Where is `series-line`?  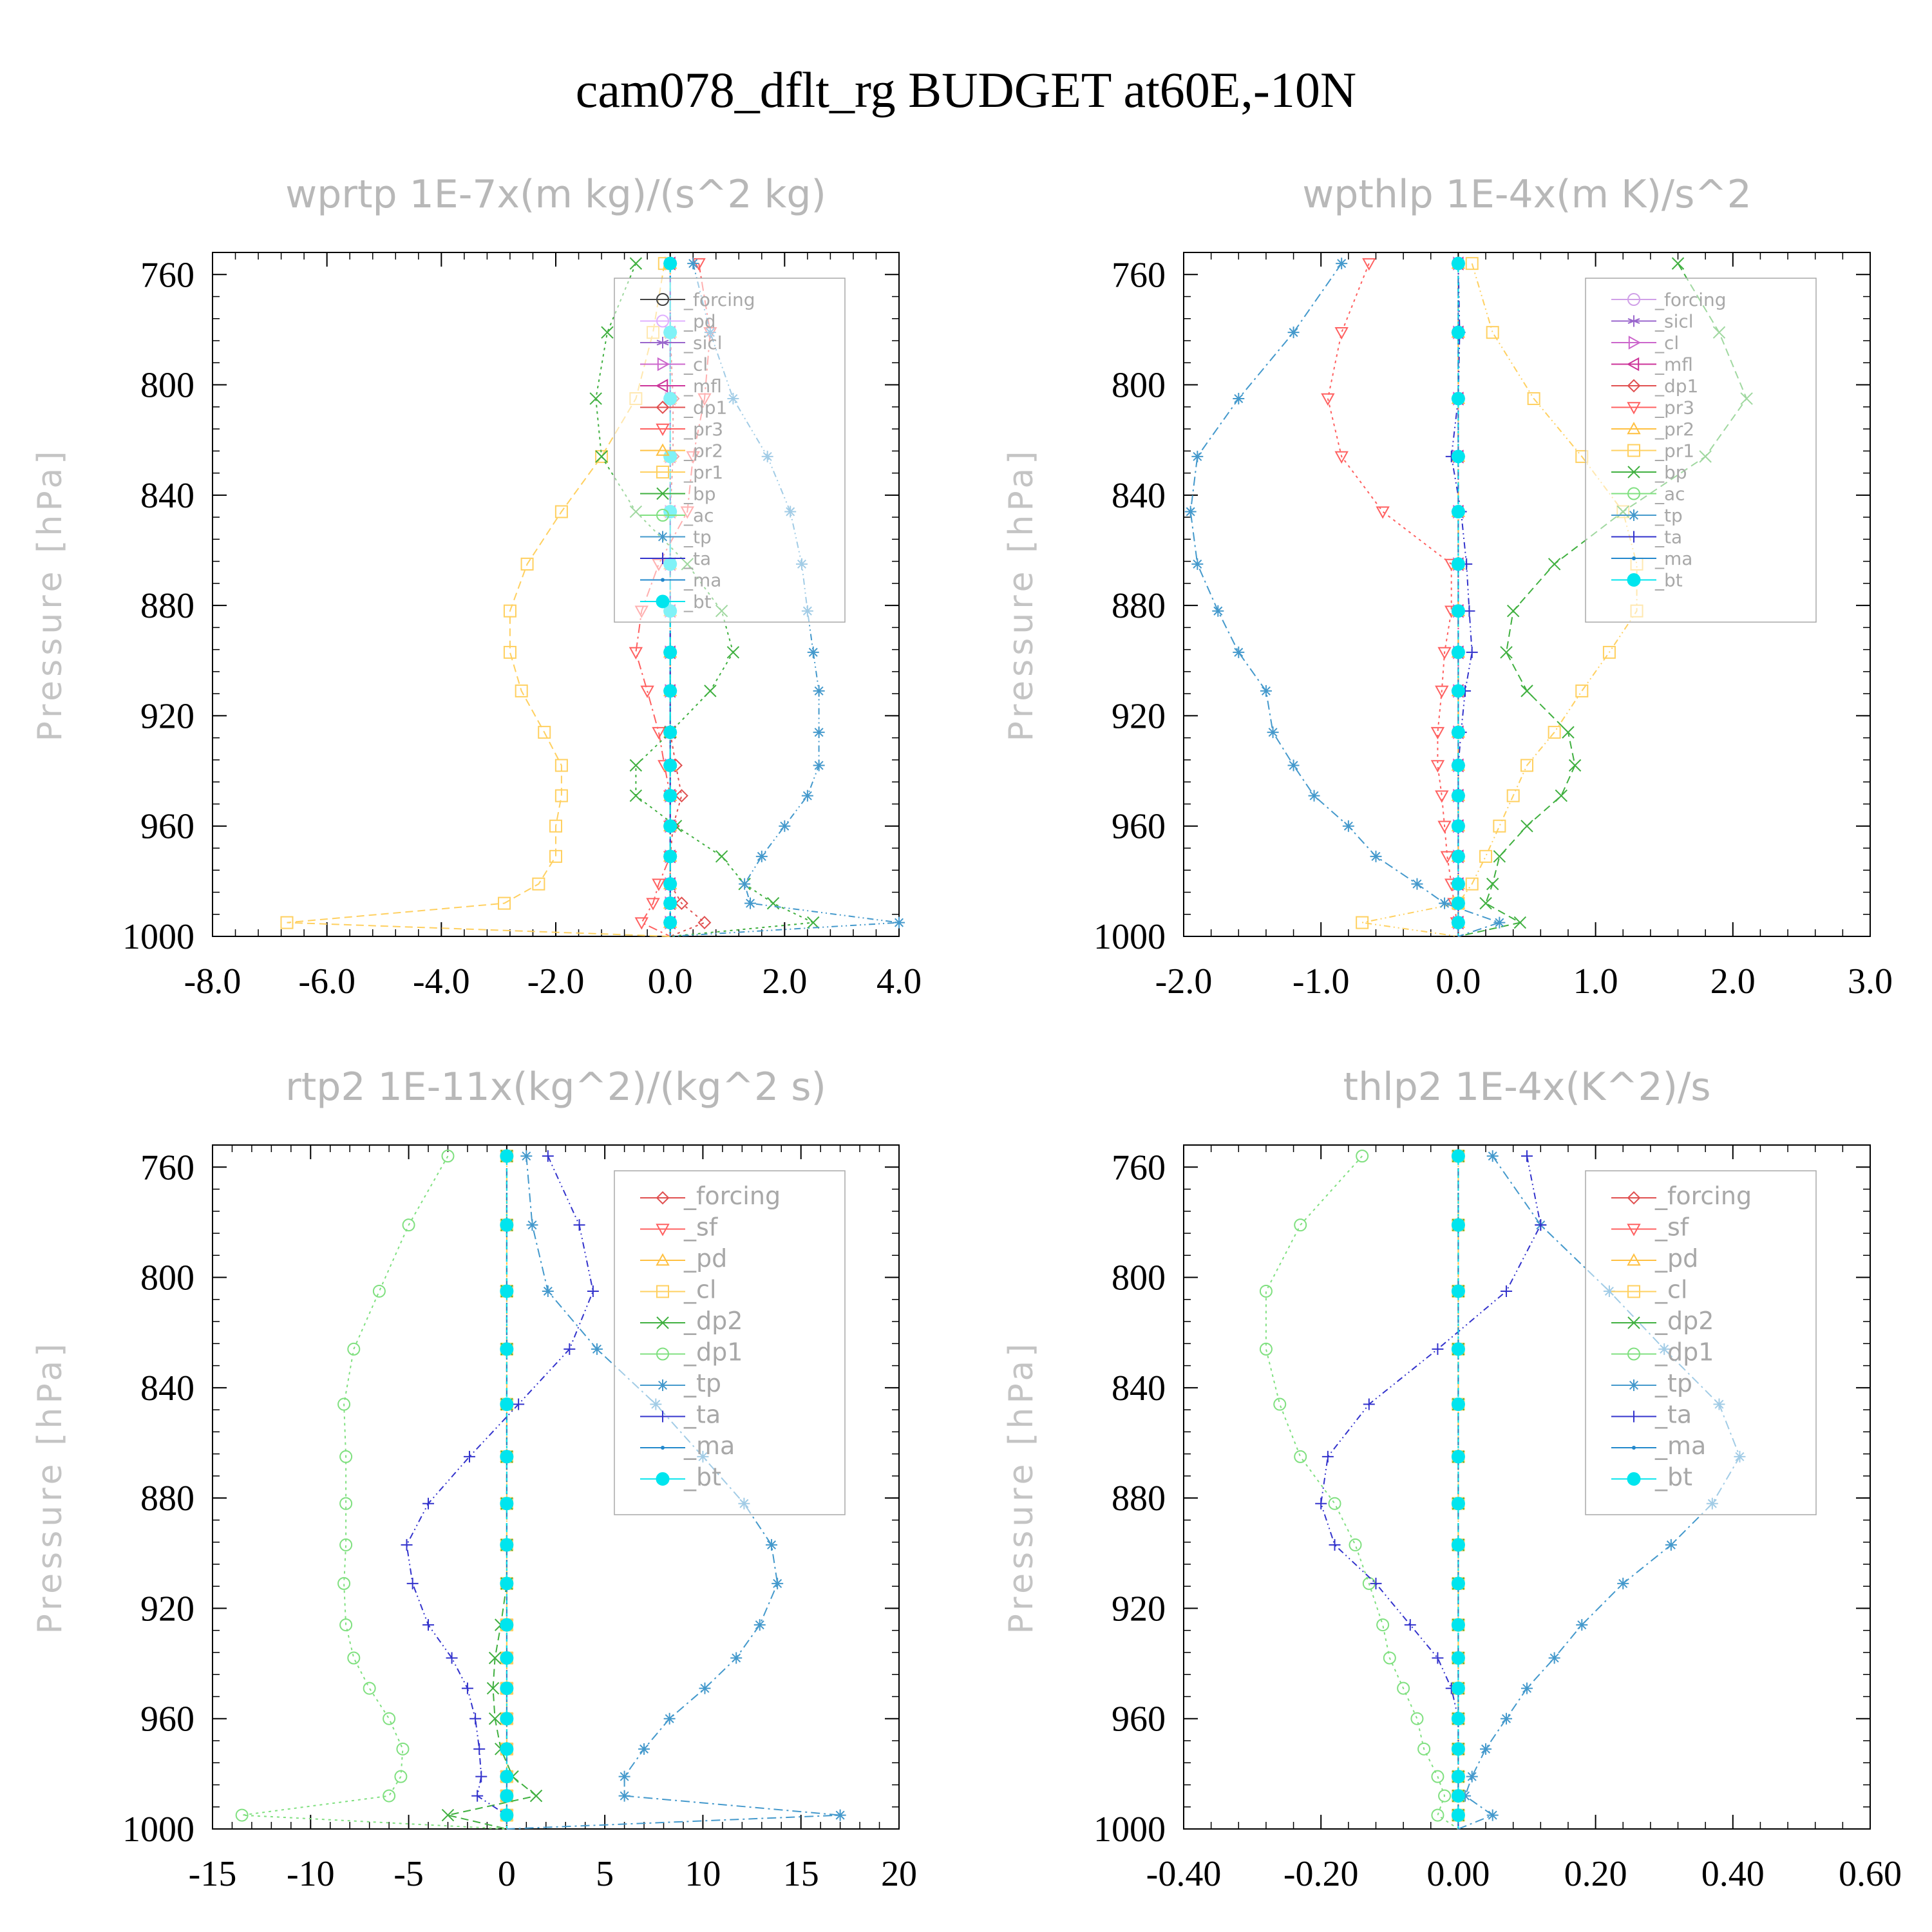
series-line is located at coordinates (1345, 600).